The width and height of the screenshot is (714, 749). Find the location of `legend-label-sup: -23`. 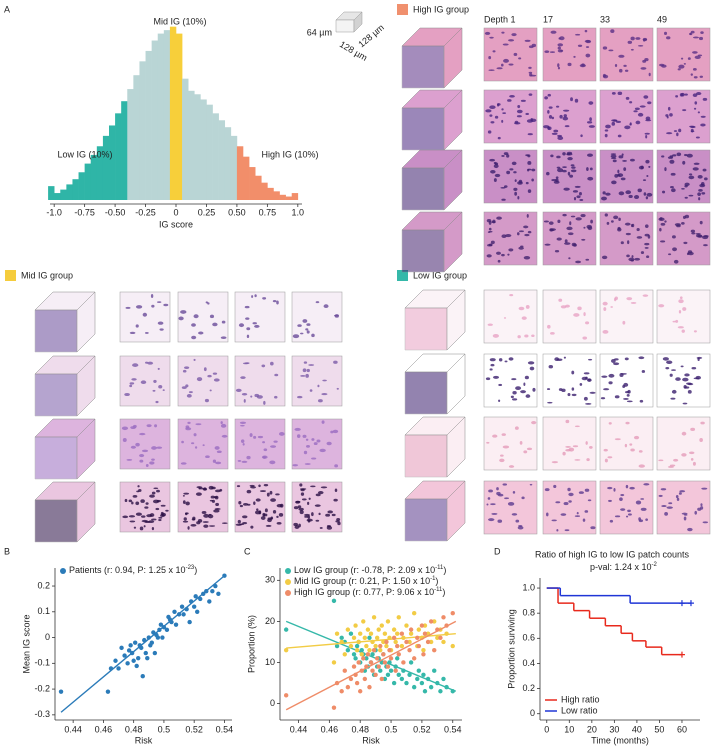

legend-label-sup: -23 is located at coordinates (190, 568).